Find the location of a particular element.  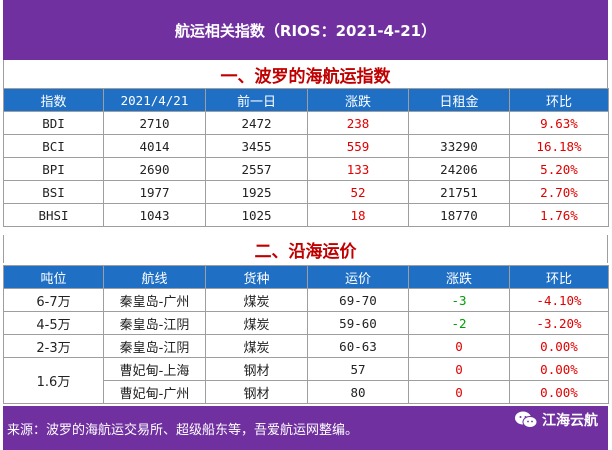

cell-value: 4014 is located at coordinates (154, 146).